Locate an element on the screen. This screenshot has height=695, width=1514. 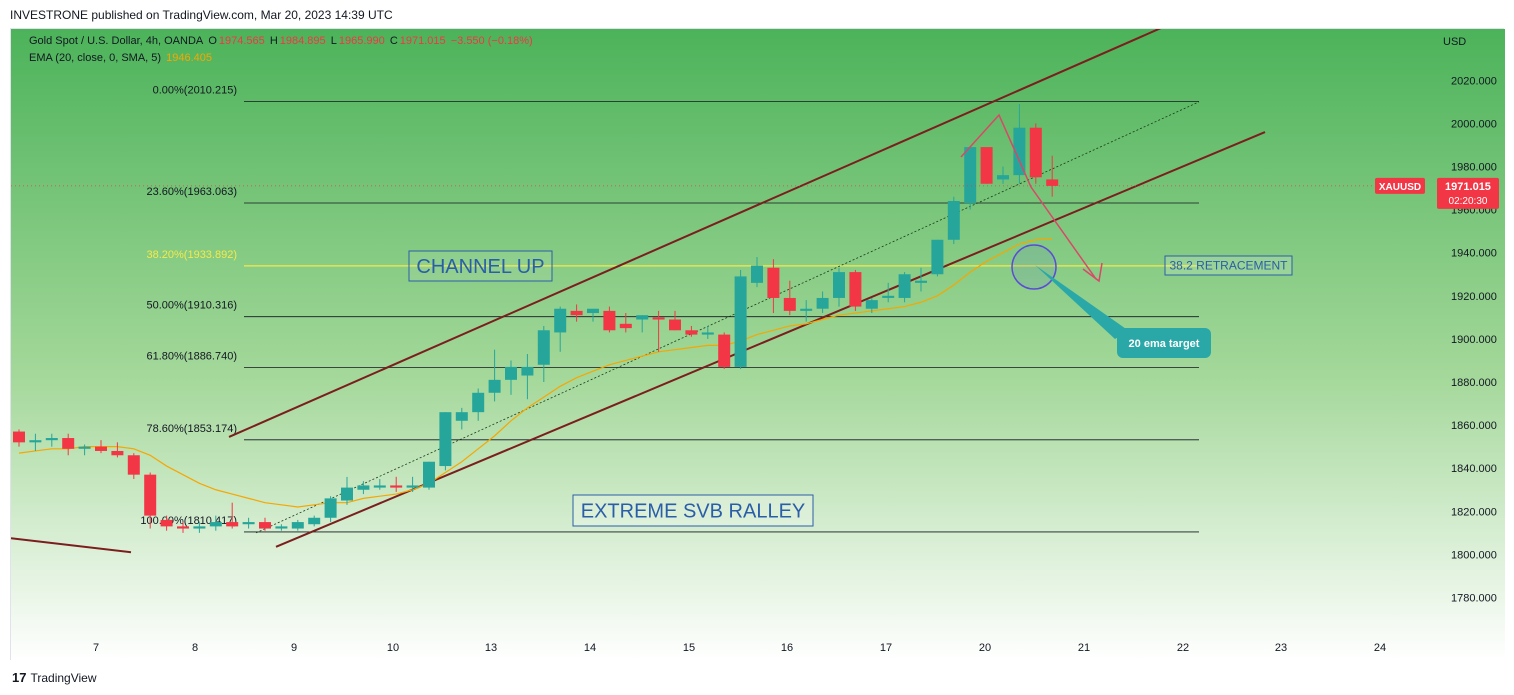
price-tick-label: 1800.000 is located at coordinates (1474, 555).